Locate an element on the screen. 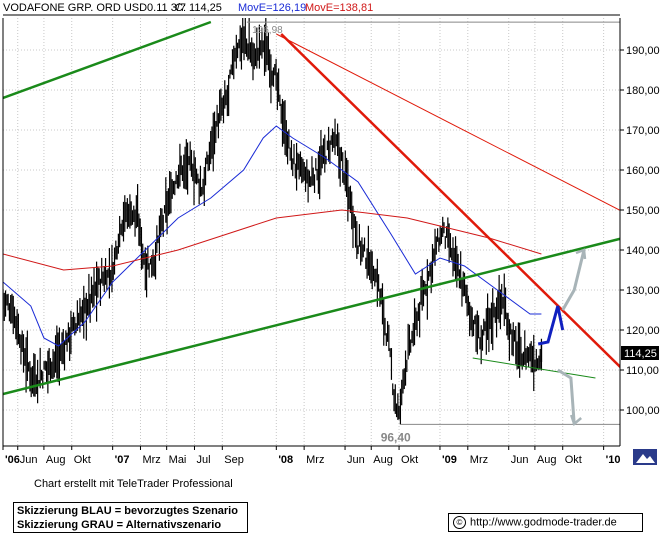  close-value: C: 114,25 is located at coordinates (198, 8).